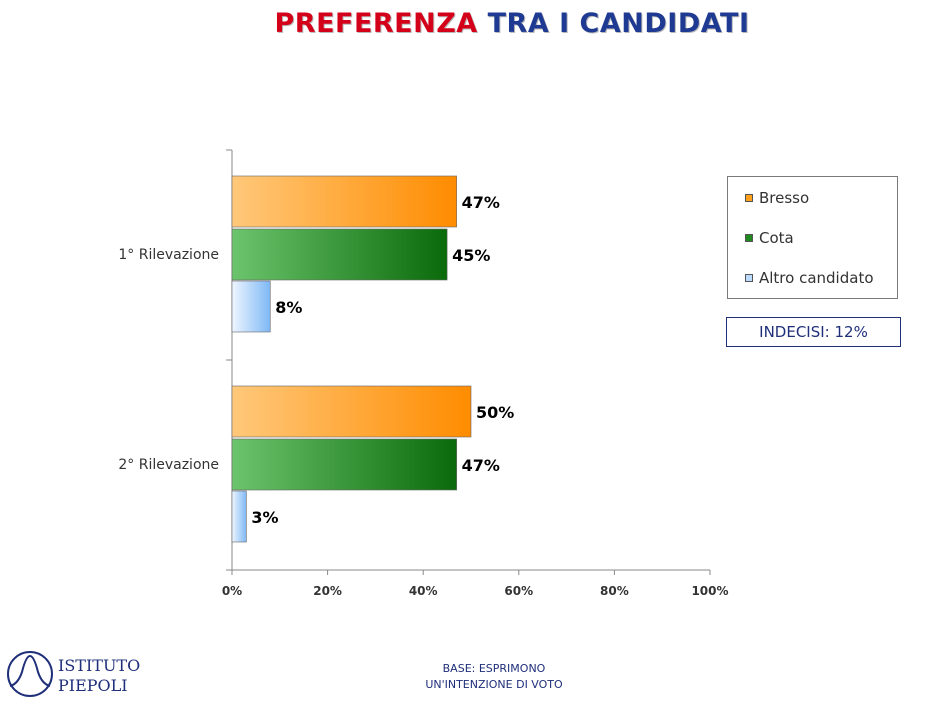  I want to click on logo-icon, so click(30, 674).